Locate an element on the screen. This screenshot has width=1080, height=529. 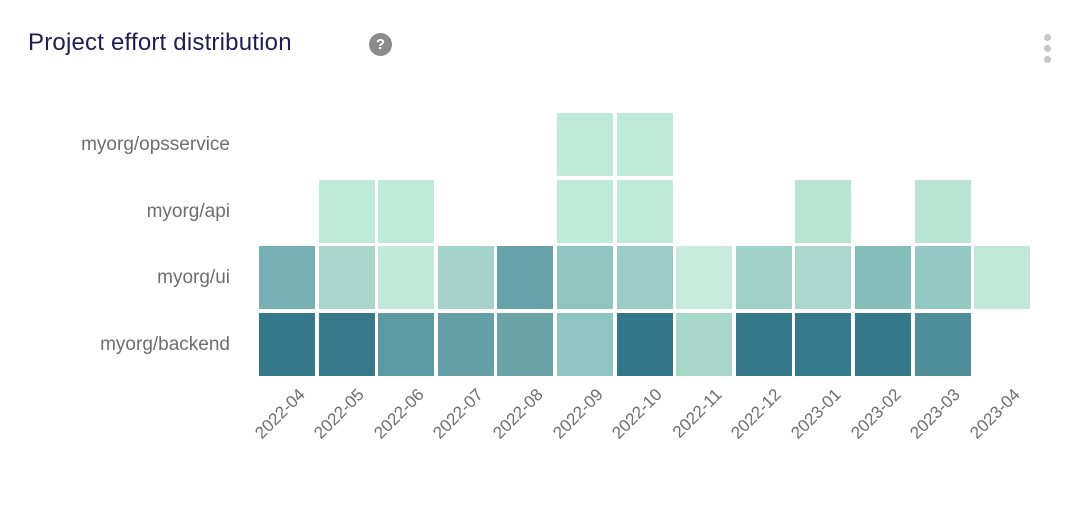
x-axis-label: 2023-01 is located at coordinates (816, 413).